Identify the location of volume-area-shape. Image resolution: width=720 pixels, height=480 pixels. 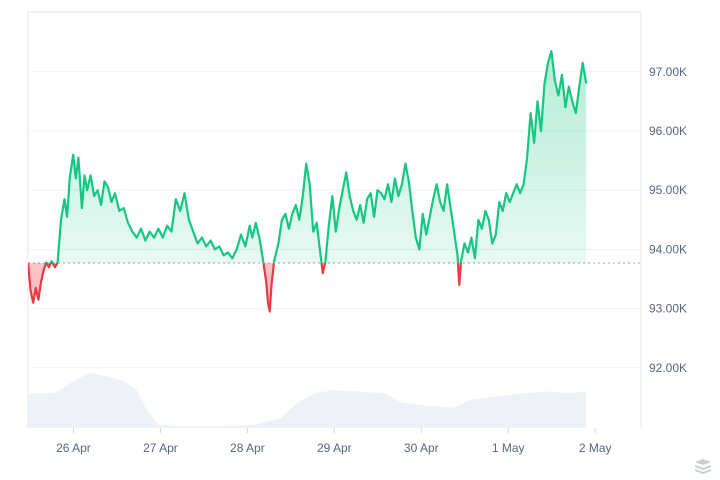
(307, 400).